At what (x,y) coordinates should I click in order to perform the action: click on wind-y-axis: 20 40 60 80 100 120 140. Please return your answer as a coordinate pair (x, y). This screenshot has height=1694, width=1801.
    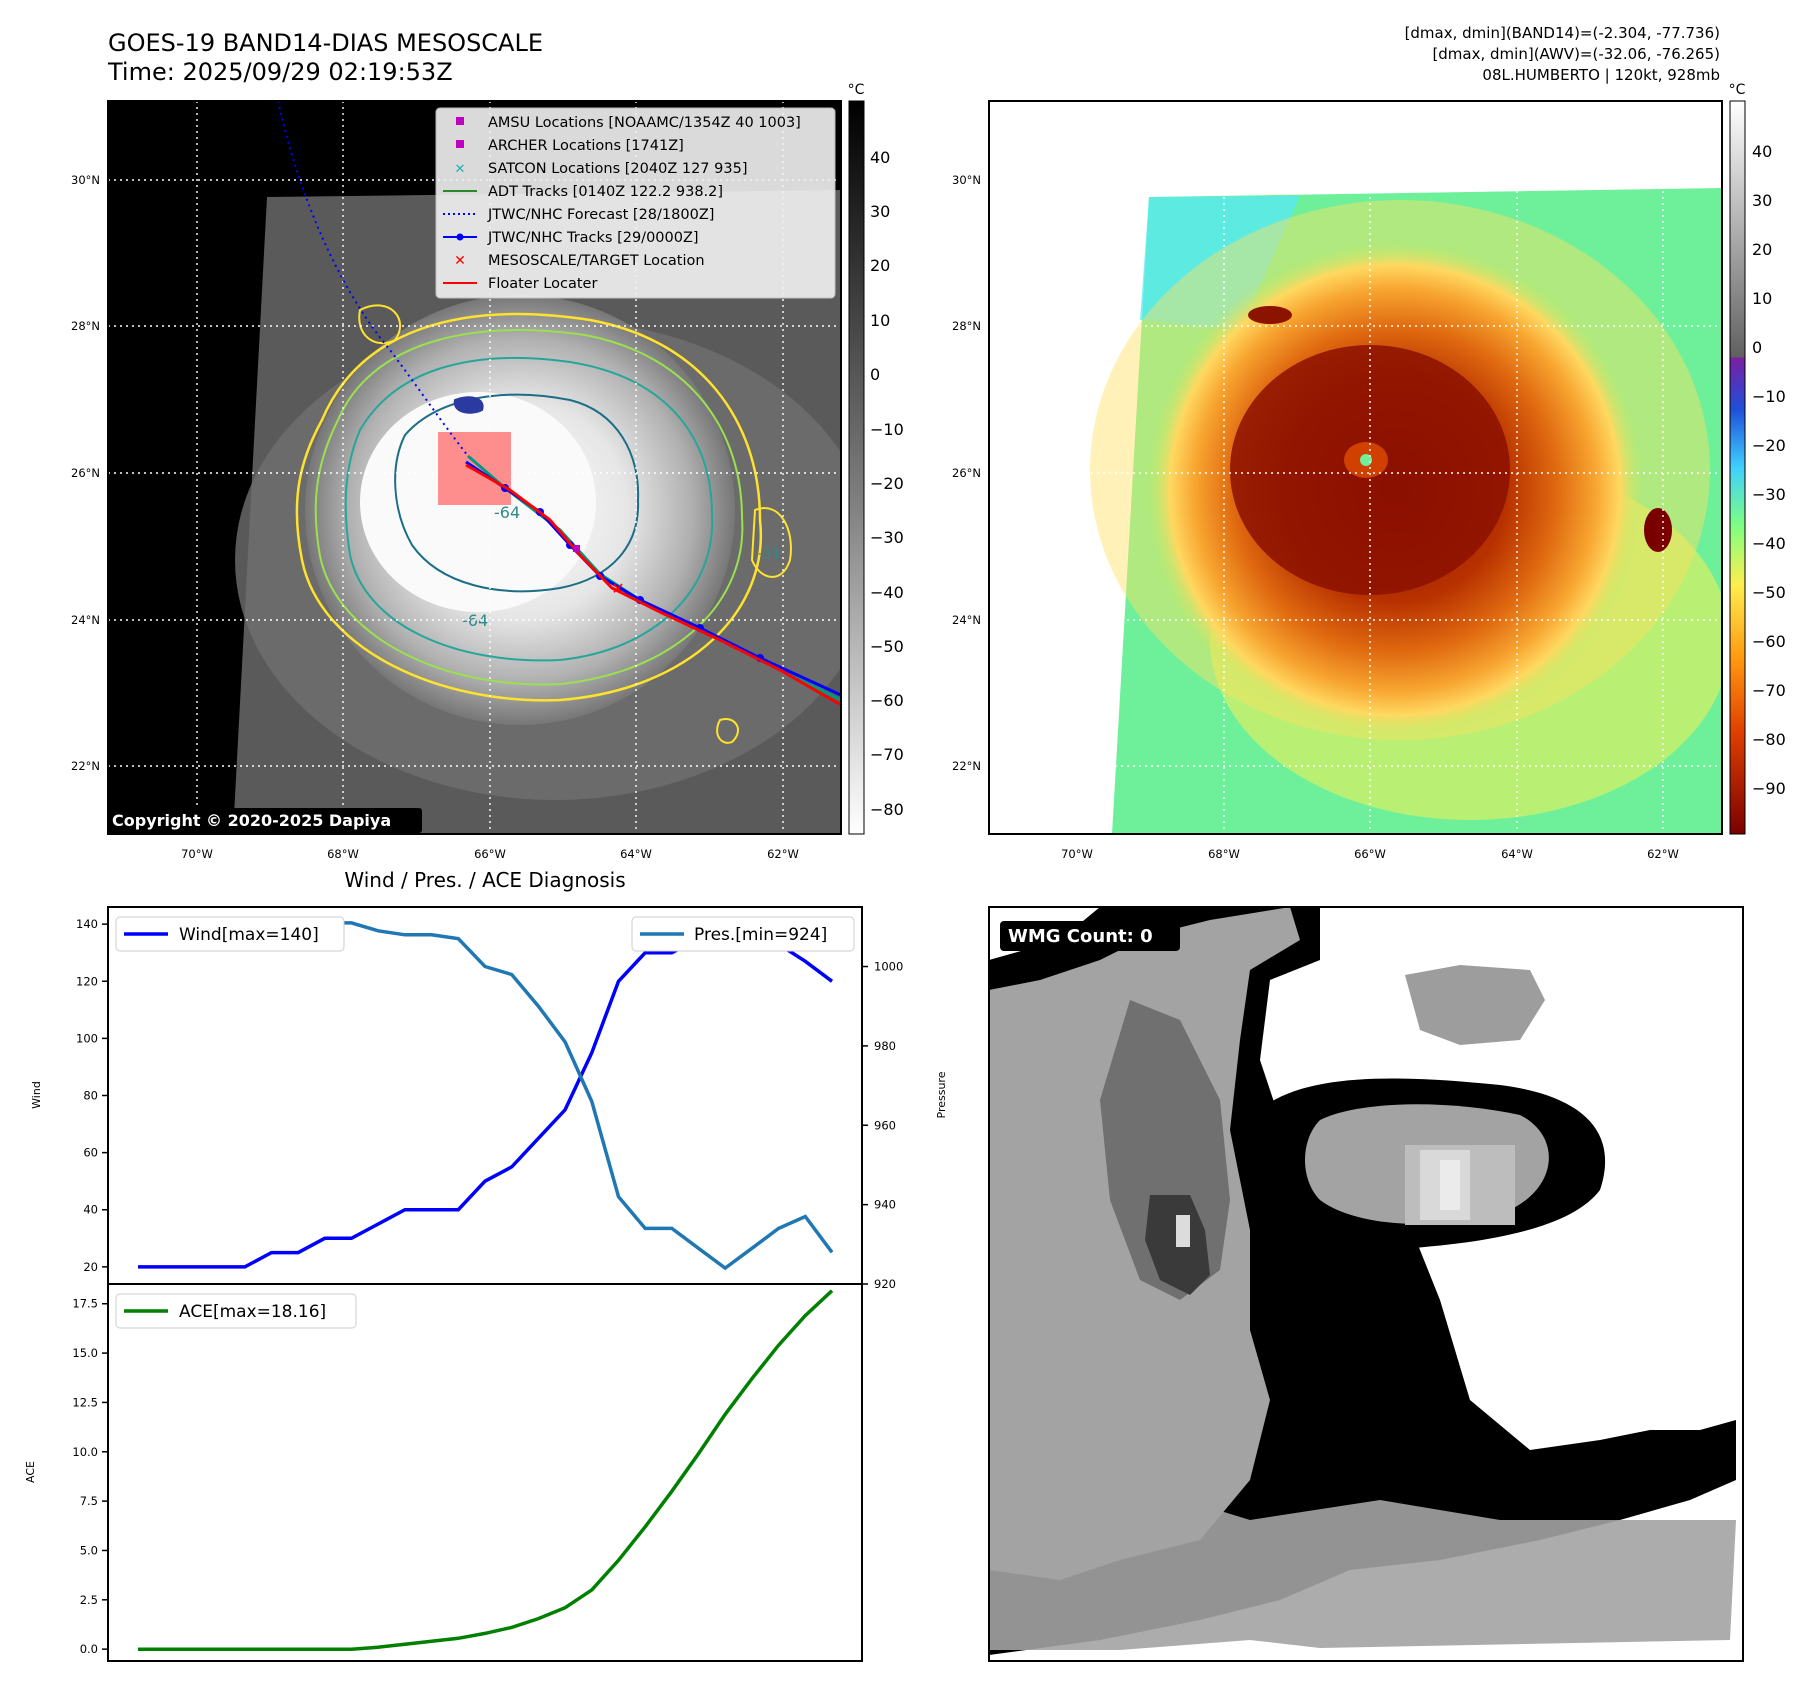
    Looking at the image, I should click on (92, 1095).